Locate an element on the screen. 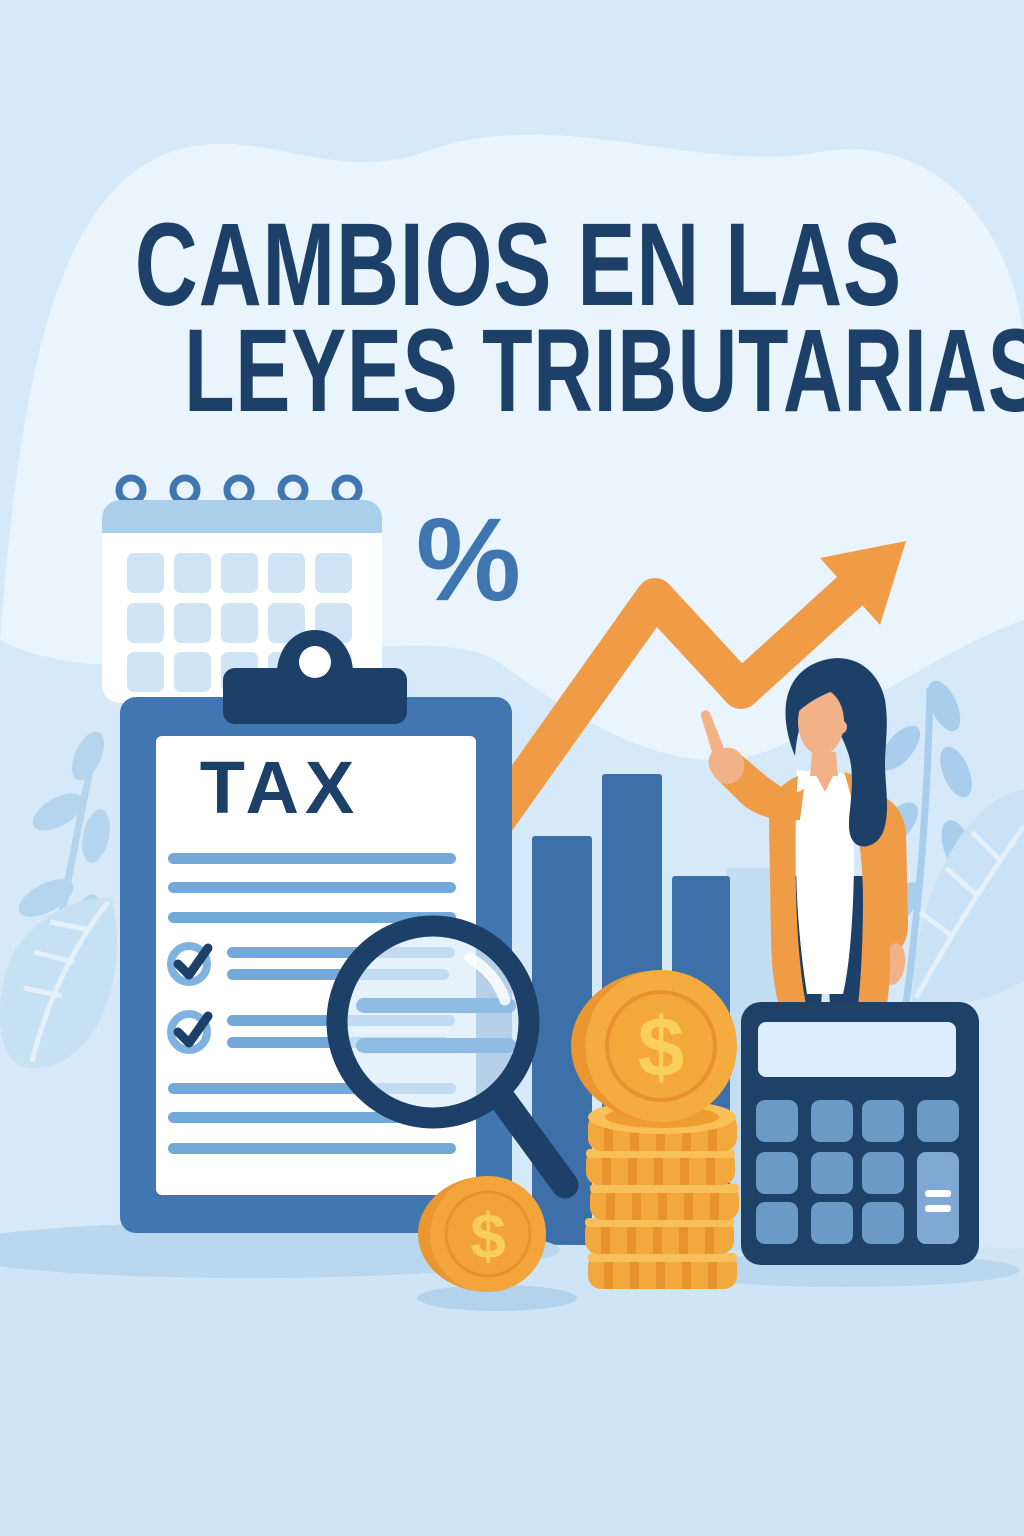 Image resolution: width=1024 pixels, height=1536 pixels. woman-face is located at coordinates (821, 722).